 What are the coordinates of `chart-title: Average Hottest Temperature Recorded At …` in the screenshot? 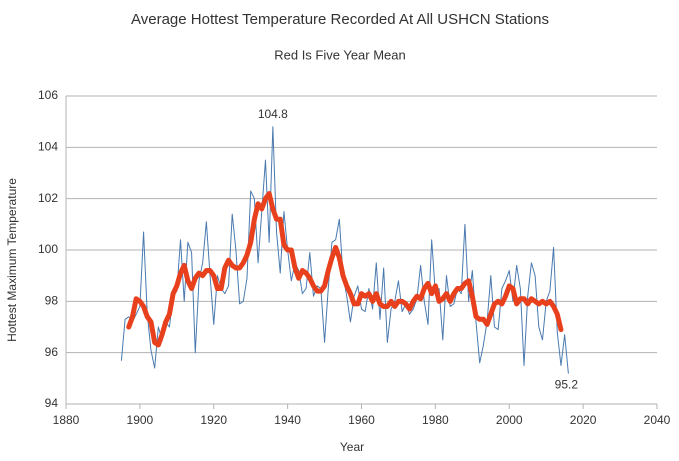 It's located at (340, 19).